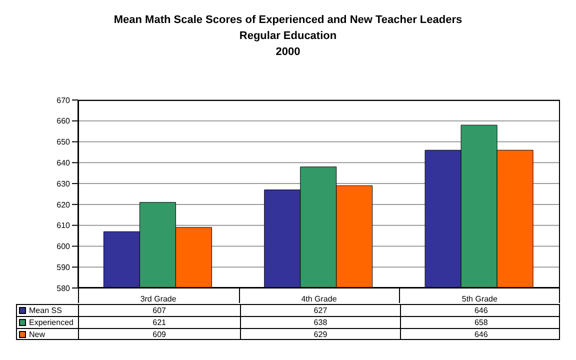 Image resolution: width=576 pixels, height=360 pixels. Describe the element at coordinates (63, 100) in the screenshot. I see `y-tick-label: 670` at that location.